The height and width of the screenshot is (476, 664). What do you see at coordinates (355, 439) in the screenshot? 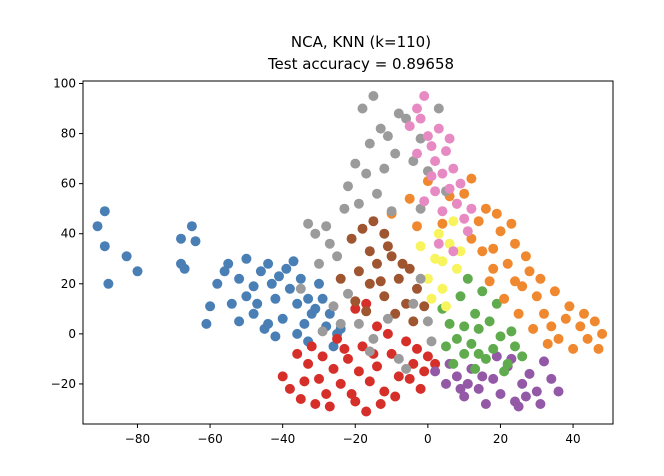
I see `x-tick-label: −20` at bounding box center [355, 439].